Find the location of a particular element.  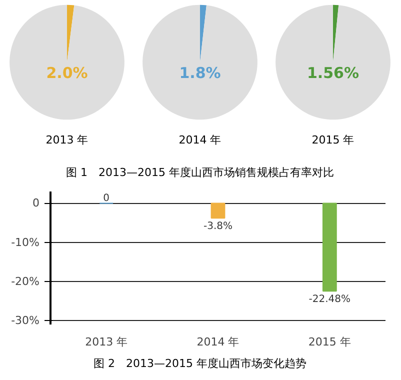

y-tick-label: -20% is located at coordinates (25, 281).